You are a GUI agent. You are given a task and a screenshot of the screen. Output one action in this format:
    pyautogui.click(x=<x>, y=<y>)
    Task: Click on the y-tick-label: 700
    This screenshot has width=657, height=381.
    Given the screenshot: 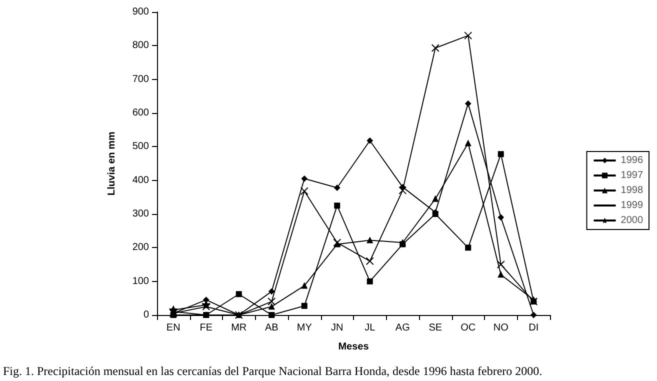 What is the action you would take?
    pyautogui.click(x=141, y=79)
    